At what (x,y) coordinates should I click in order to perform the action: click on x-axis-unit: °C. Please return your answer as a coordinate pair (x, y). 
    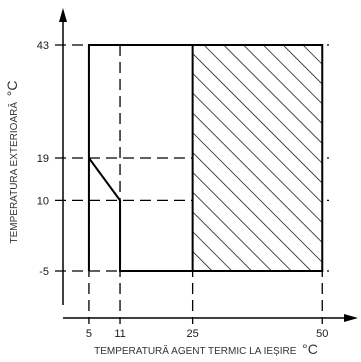
    Looking at the image, I should click on (310, 349).